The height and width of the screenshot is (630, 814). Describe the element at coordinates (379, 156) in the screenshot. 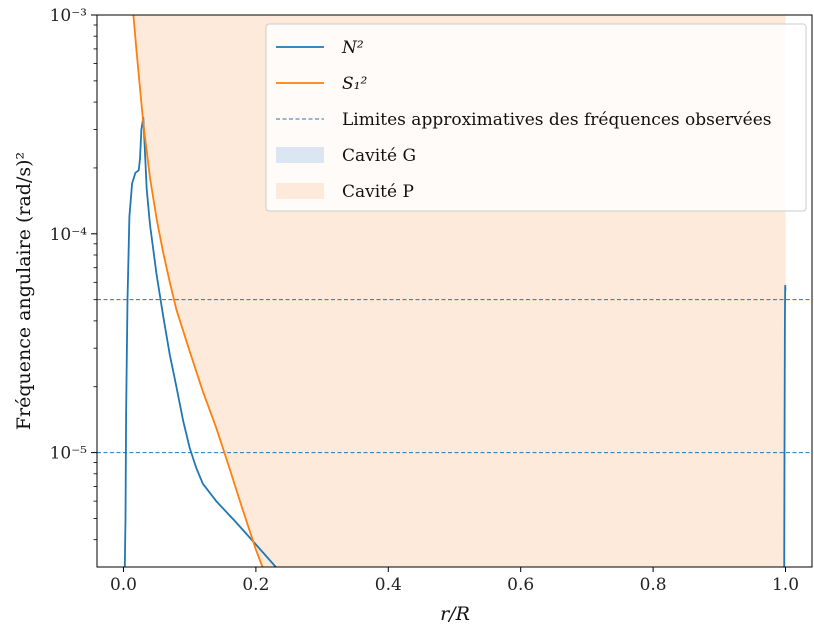

I see `legend-label: Cavité G` at that location.